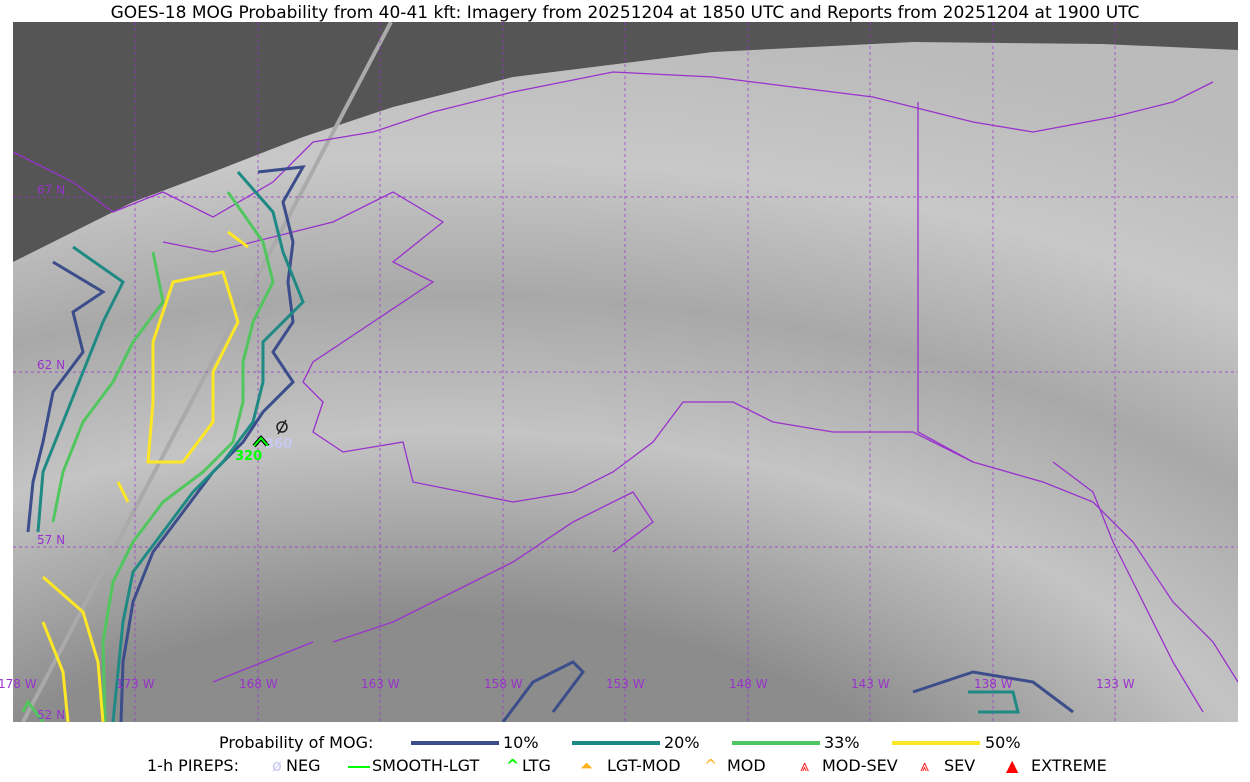  Describe the element at coordinates (258, 684) in the screenshot. I see `lon-label: 168 W` at that location.